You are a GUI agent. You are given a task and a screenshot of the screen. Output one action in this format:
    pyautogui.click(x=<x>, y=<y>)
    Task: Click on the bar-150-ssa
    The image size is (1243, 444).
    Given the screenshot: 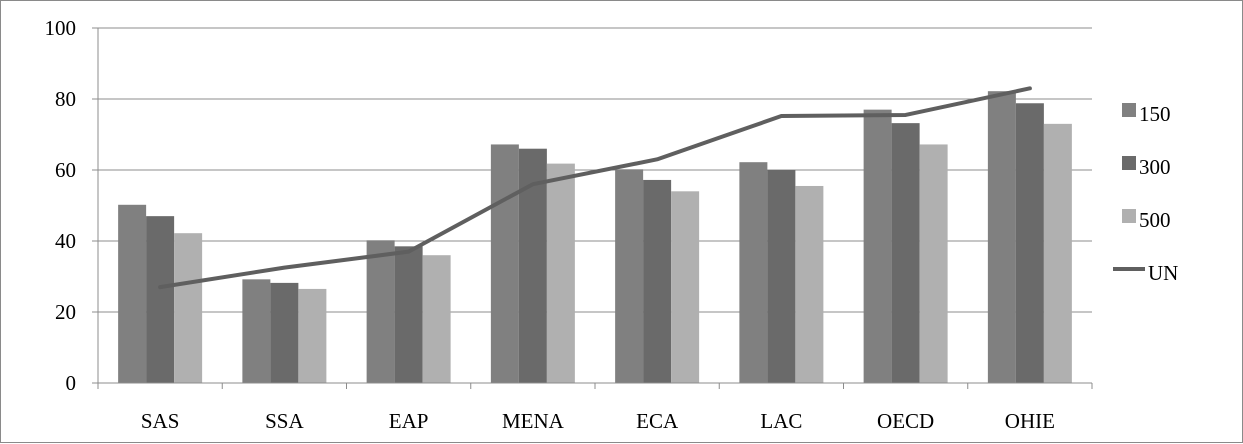 What is the action you would take?
    pyautogui.click(x=256, y=331)
    